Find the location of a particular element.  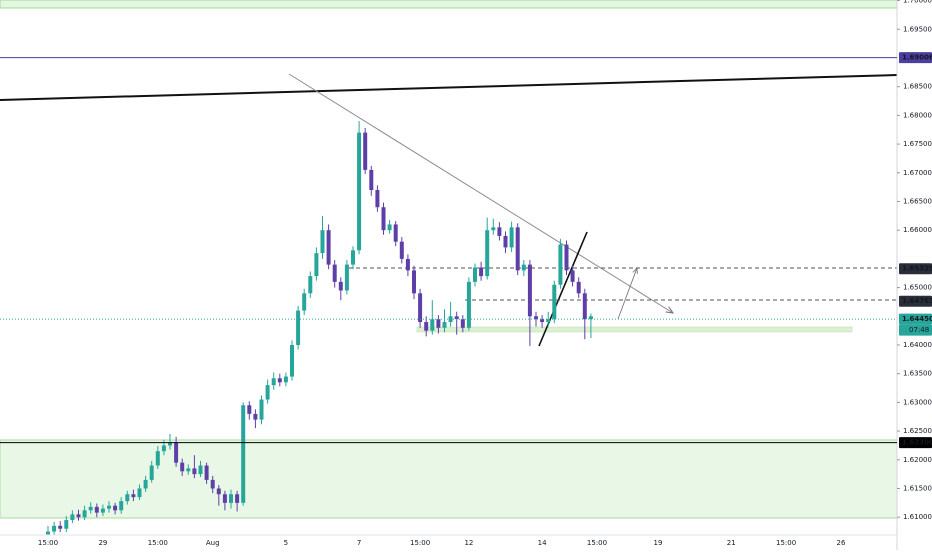

y-tick-label: 1.68500 is located at coordinates (917, 87).